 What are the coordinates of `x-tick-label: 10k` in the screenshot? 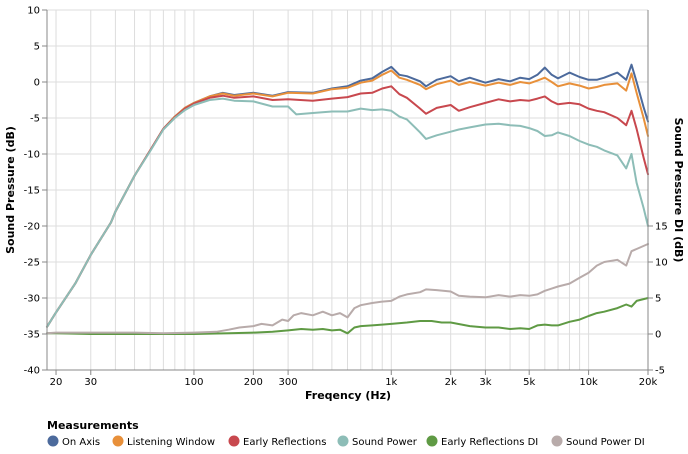 It's located at (588, 382).